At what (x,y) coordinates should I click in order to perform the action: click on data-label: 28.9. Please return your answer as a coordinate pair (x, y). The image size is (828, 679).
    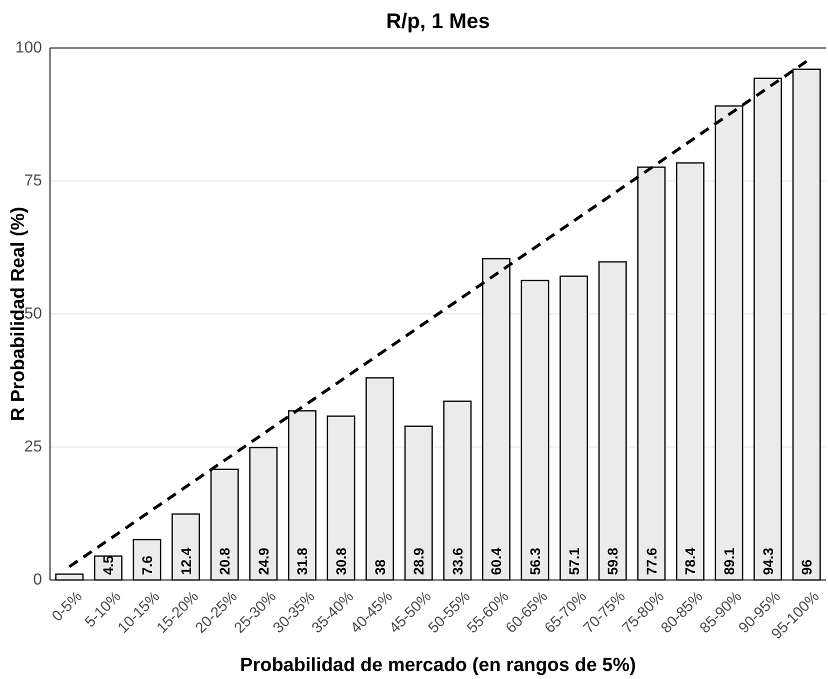
    Looking at the image, I should click on (418, 561).